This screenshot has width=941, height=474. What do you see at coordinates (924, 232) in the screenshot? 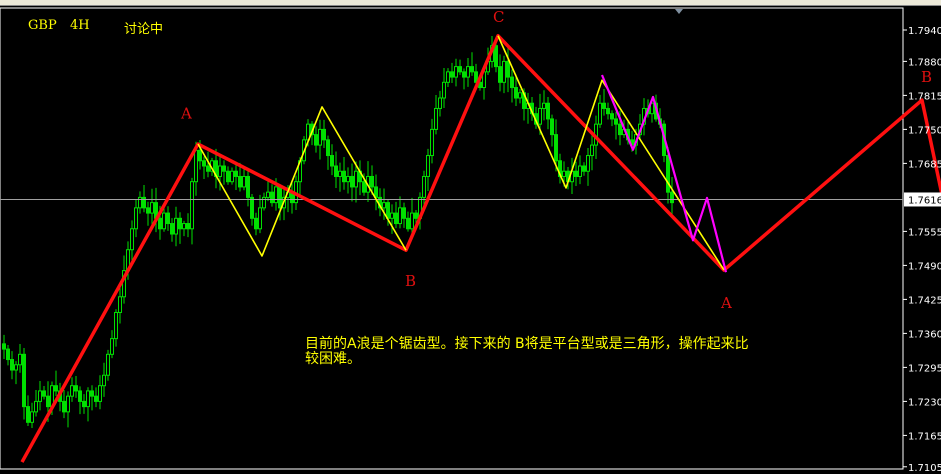
I see `y-axis-tick-label: 1.7555` at bounding box center [924, 232].